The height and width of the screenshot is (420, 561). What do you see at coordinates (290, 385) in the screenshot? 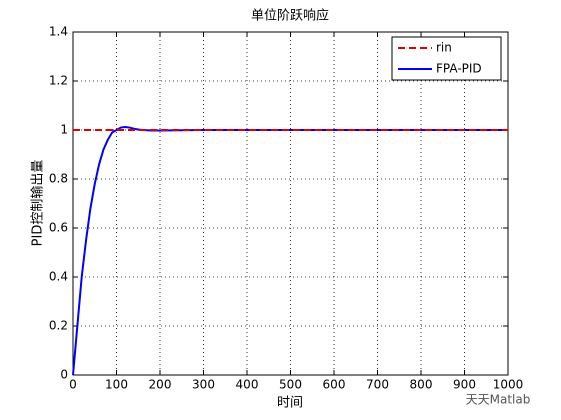
I see `x-tick-label: 500` at bounding box center [290, 385].